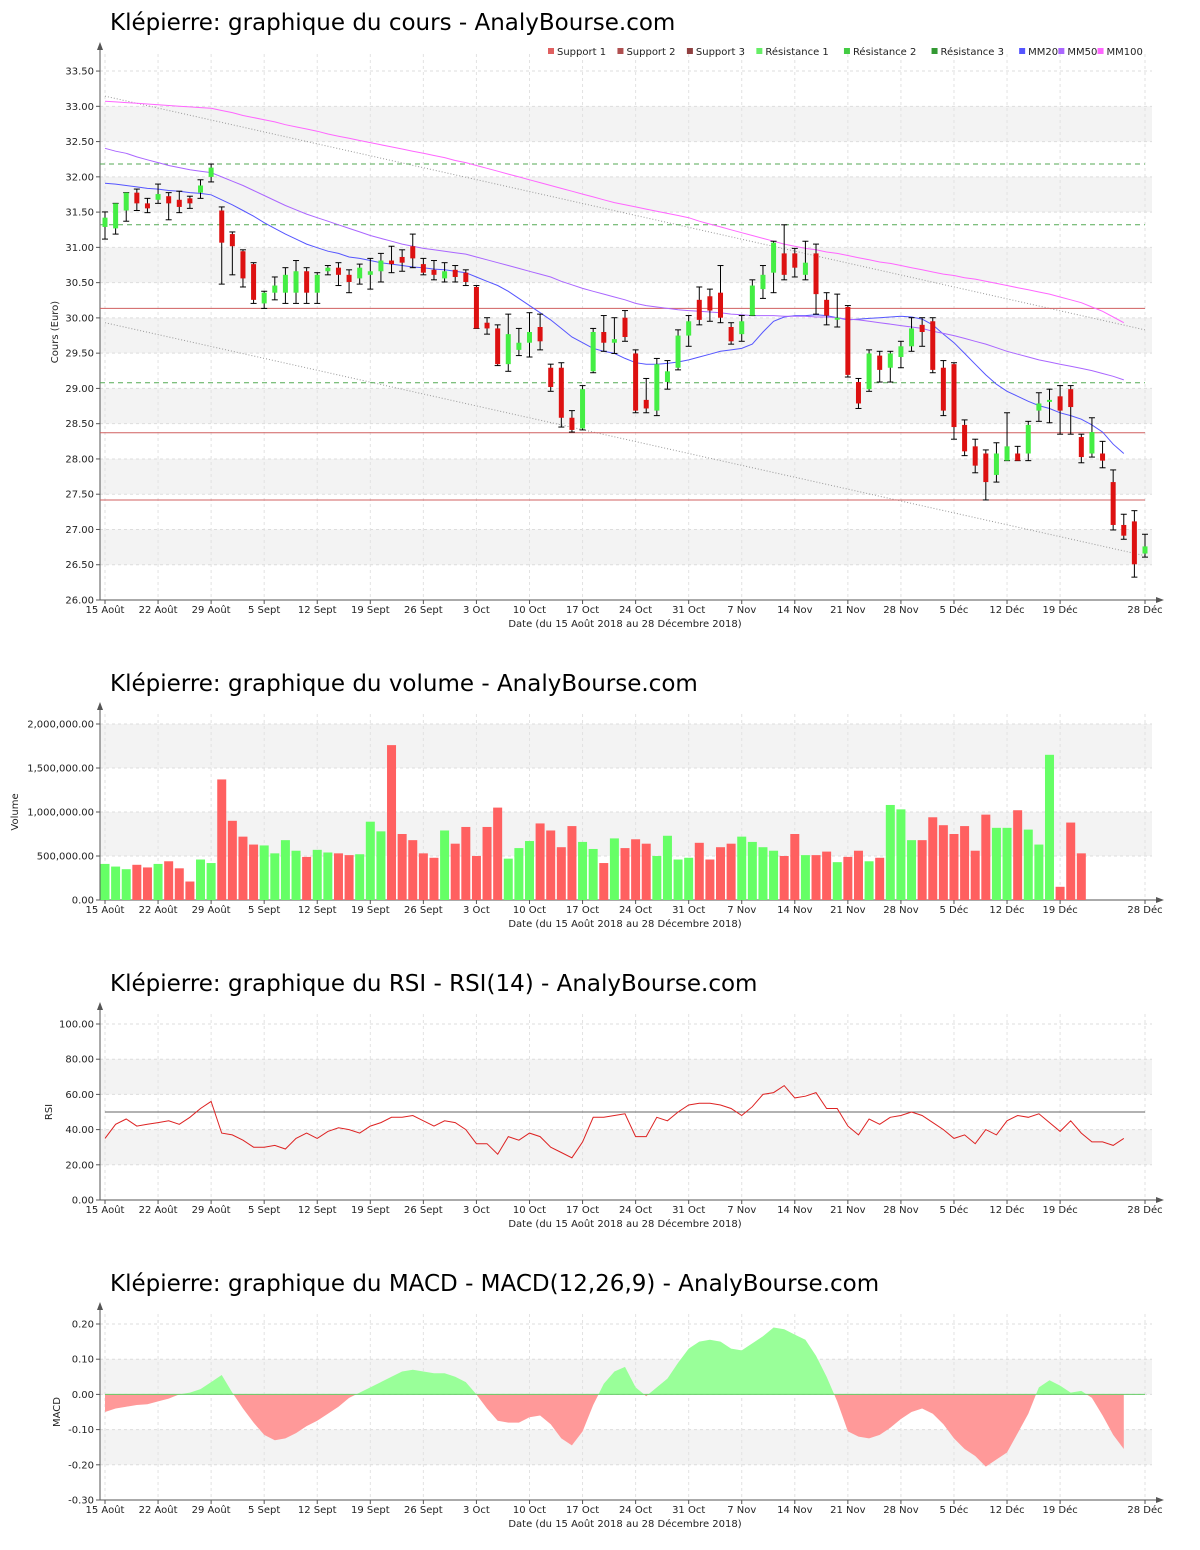 The height and width of the screenshot is (1550, 1200). I want to click on legend-label: Résistance 1, so click(796, 52).